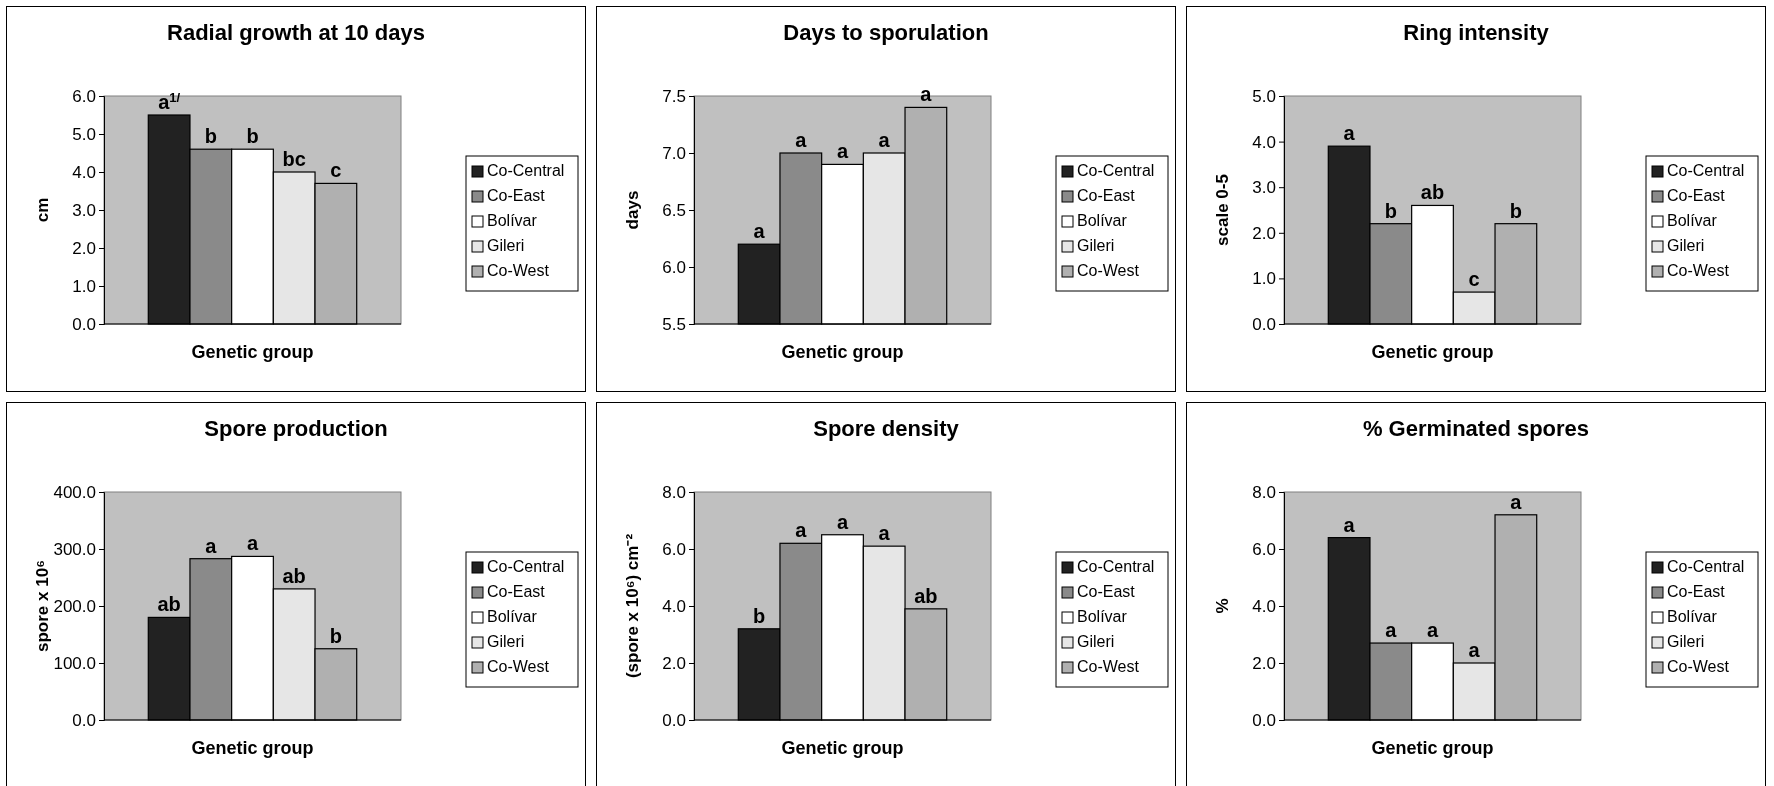 The width and height of the screenshot is (1774, 786). I want to click on y-tick-label: 300.0, so click(74, 549).